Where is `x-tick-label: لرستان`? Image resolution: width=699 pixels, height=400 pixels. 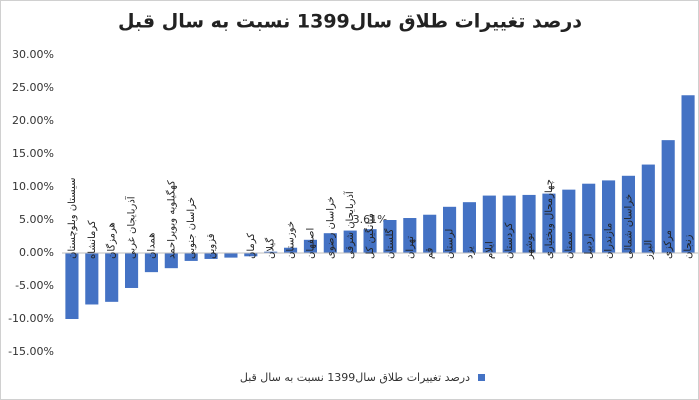 x-tick-label: لرستان is located at coordinates (450, 244).